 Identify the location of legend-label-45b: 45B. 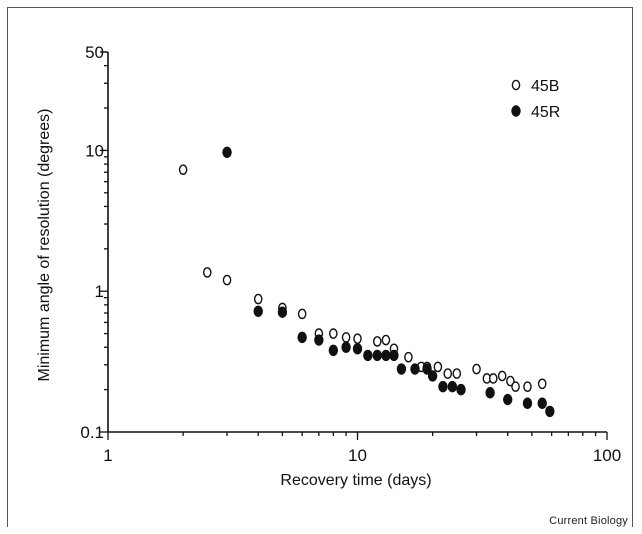
(545, 86).